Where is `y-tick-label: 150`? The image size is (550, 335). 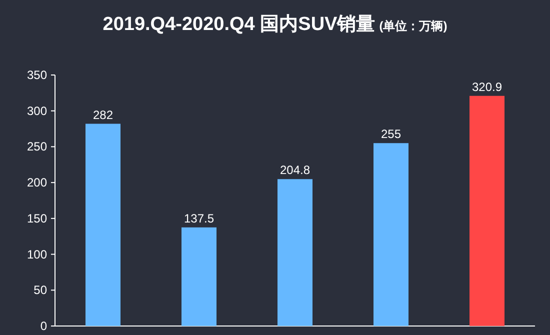 y-tick-label: 150 is located at coordinates (37, 218).